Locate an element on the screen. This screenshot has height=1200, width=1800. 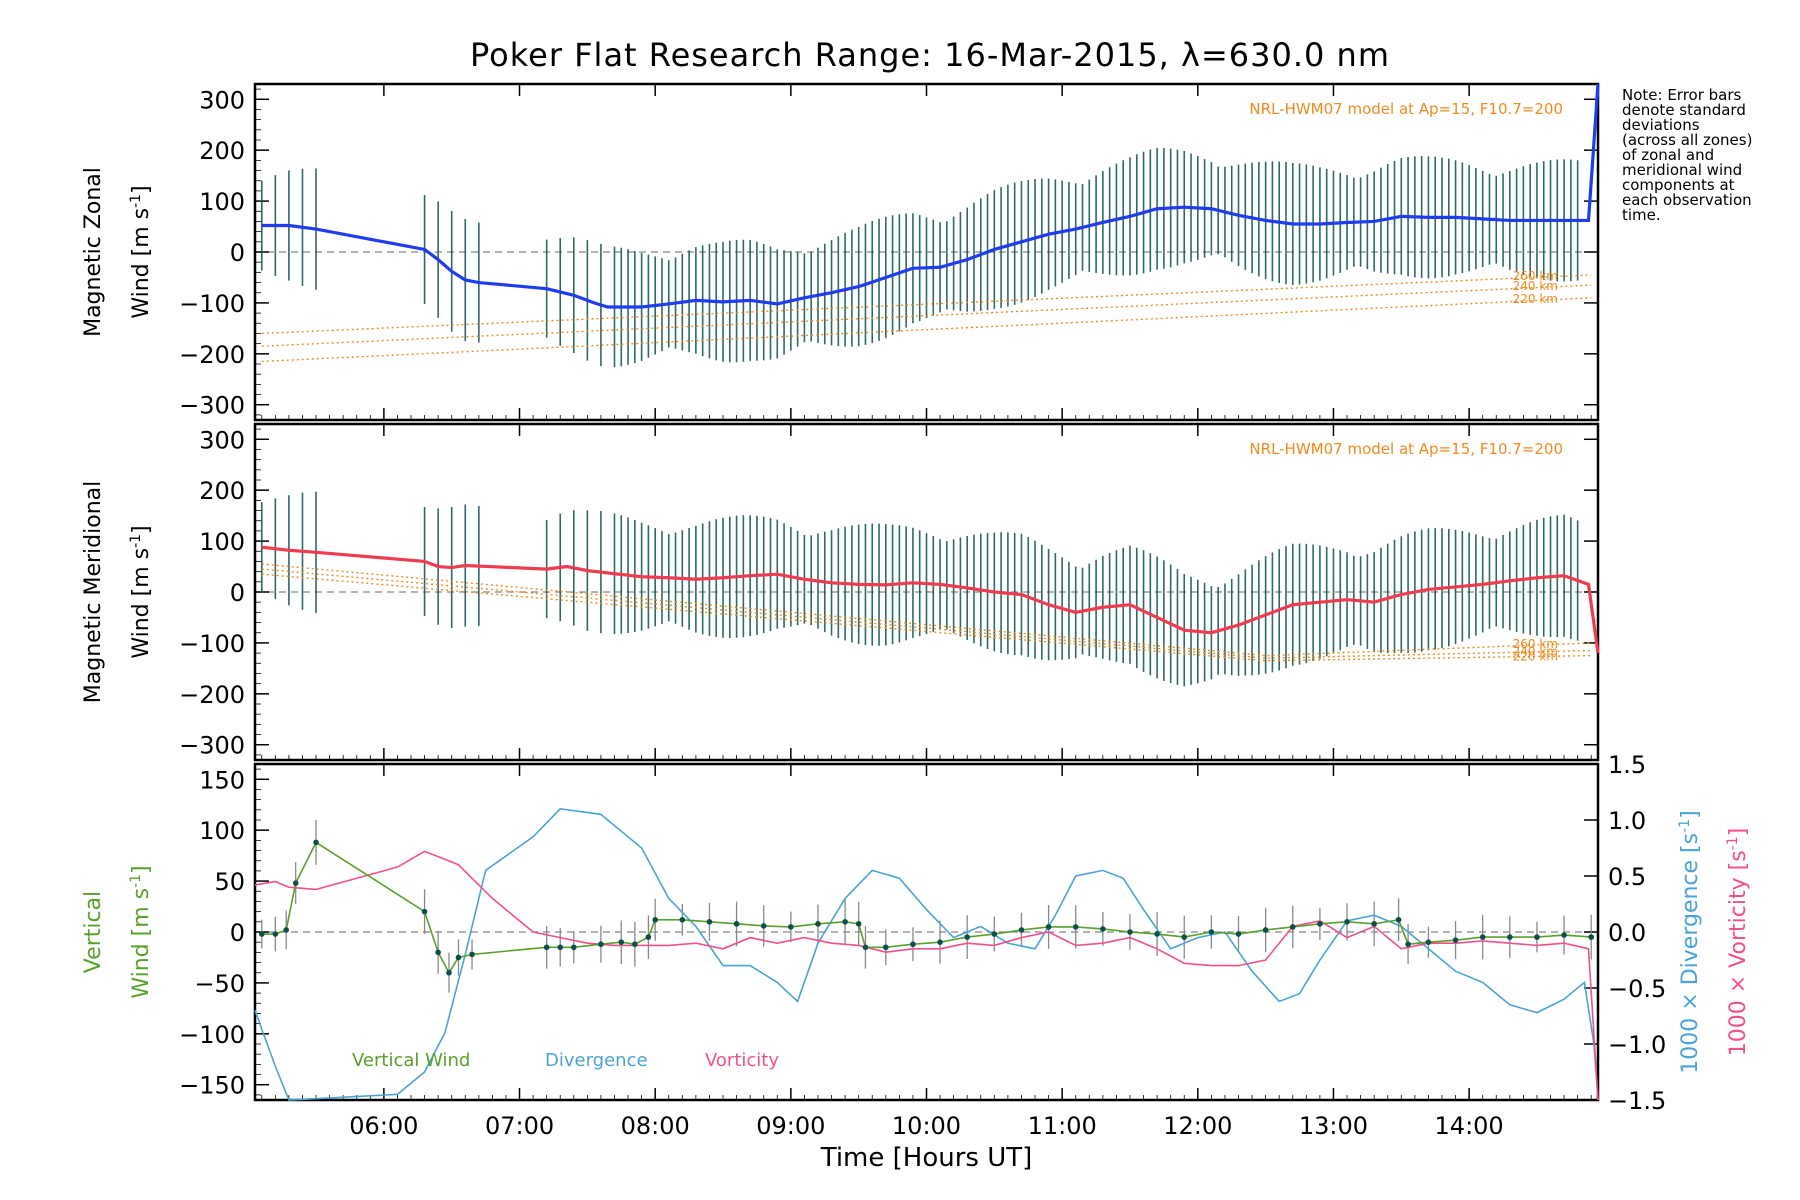
meridional-wind-line is located at coordinates (930, 599).